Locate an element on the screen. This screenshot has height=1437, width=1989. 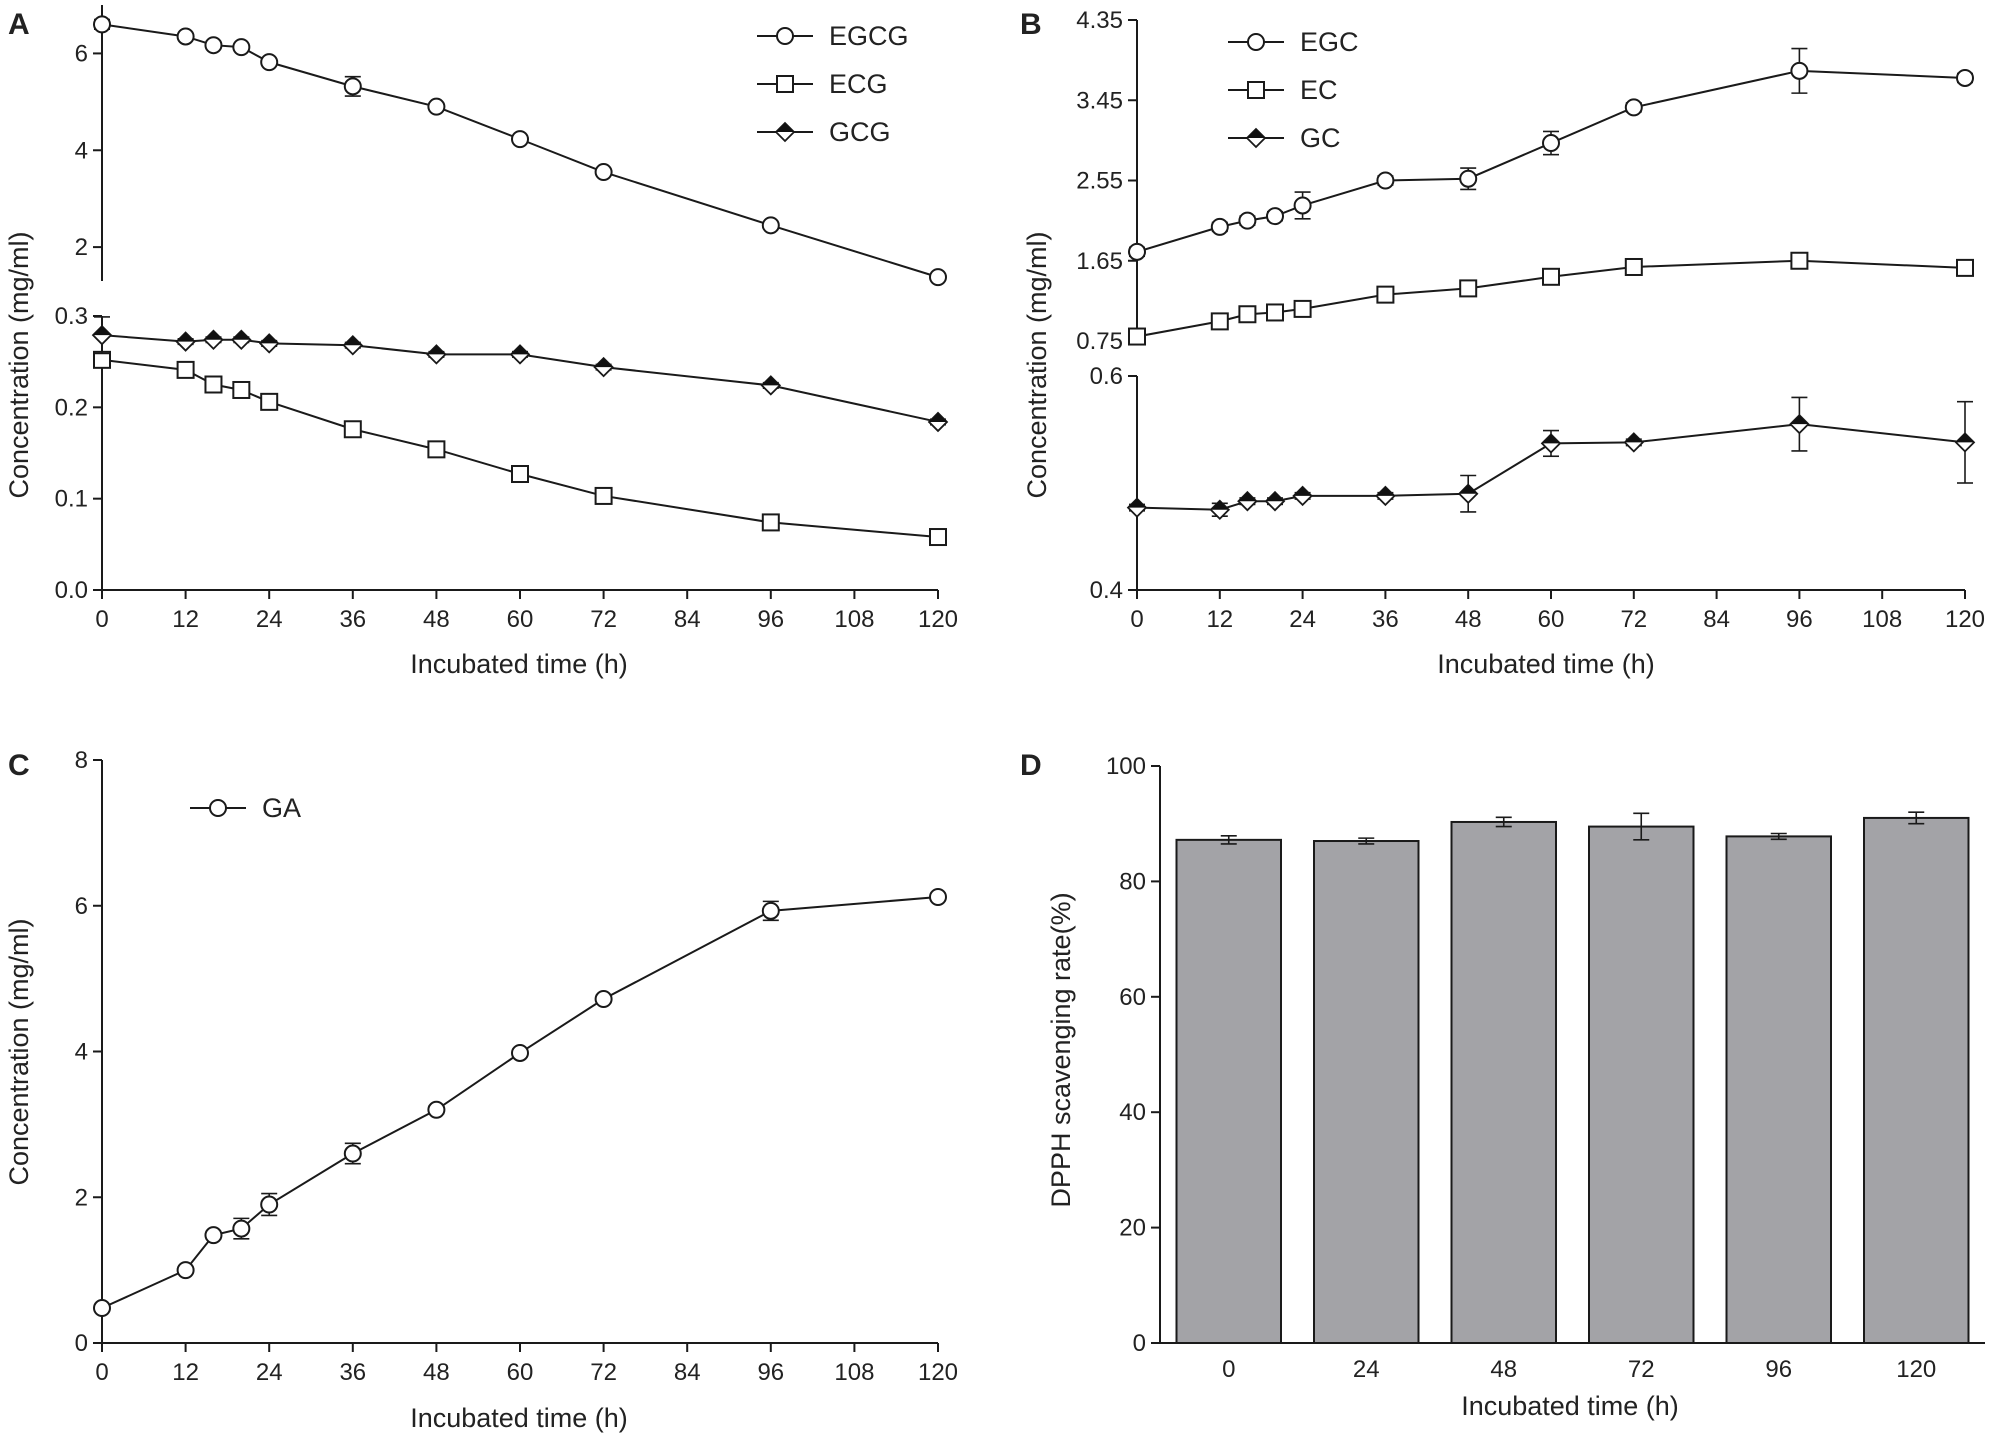
panel-a-x-tick-label: 84 is located at coordinates (687, 619).